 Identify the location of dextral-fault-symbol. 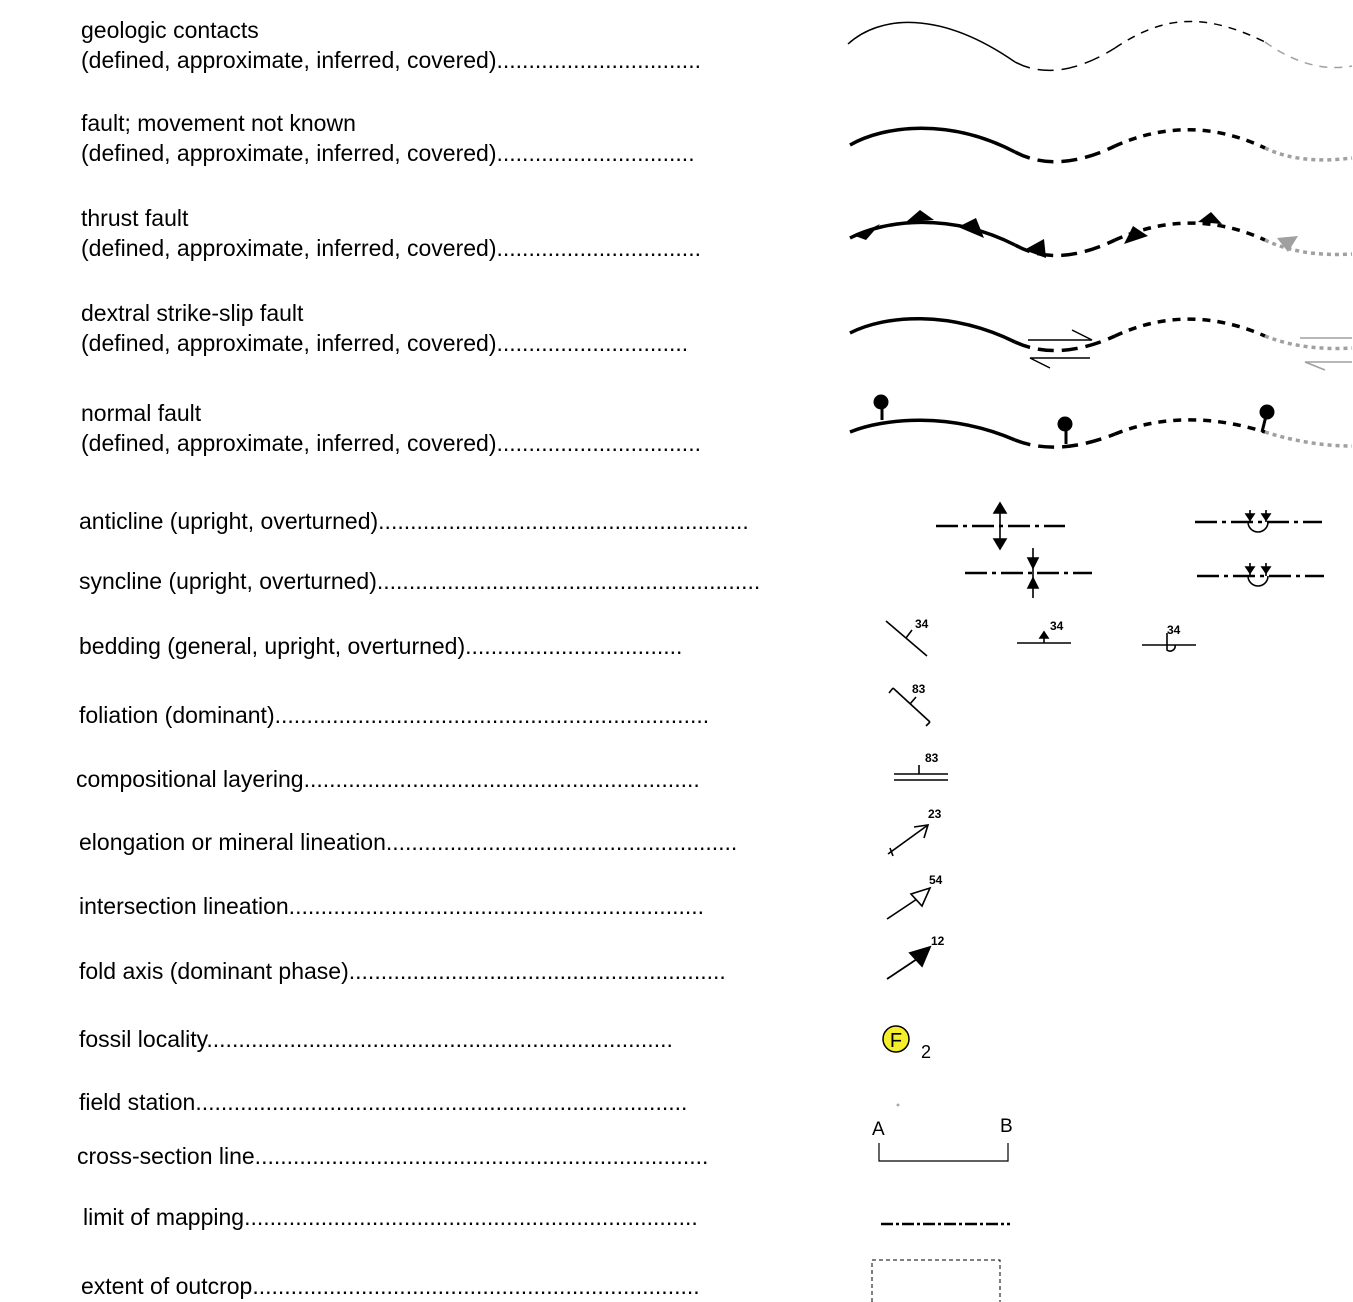
(1101, 344).